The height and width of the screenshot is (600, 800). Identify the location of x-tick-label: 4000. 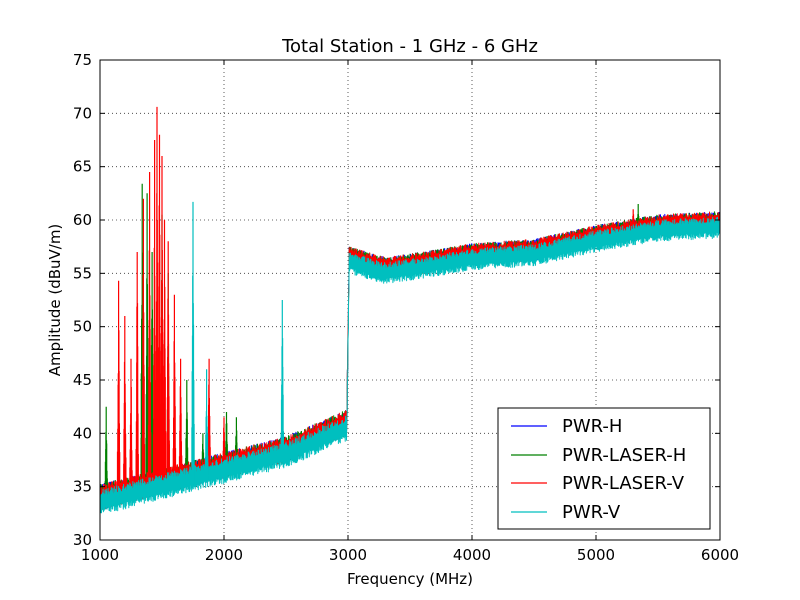
(472, 555).